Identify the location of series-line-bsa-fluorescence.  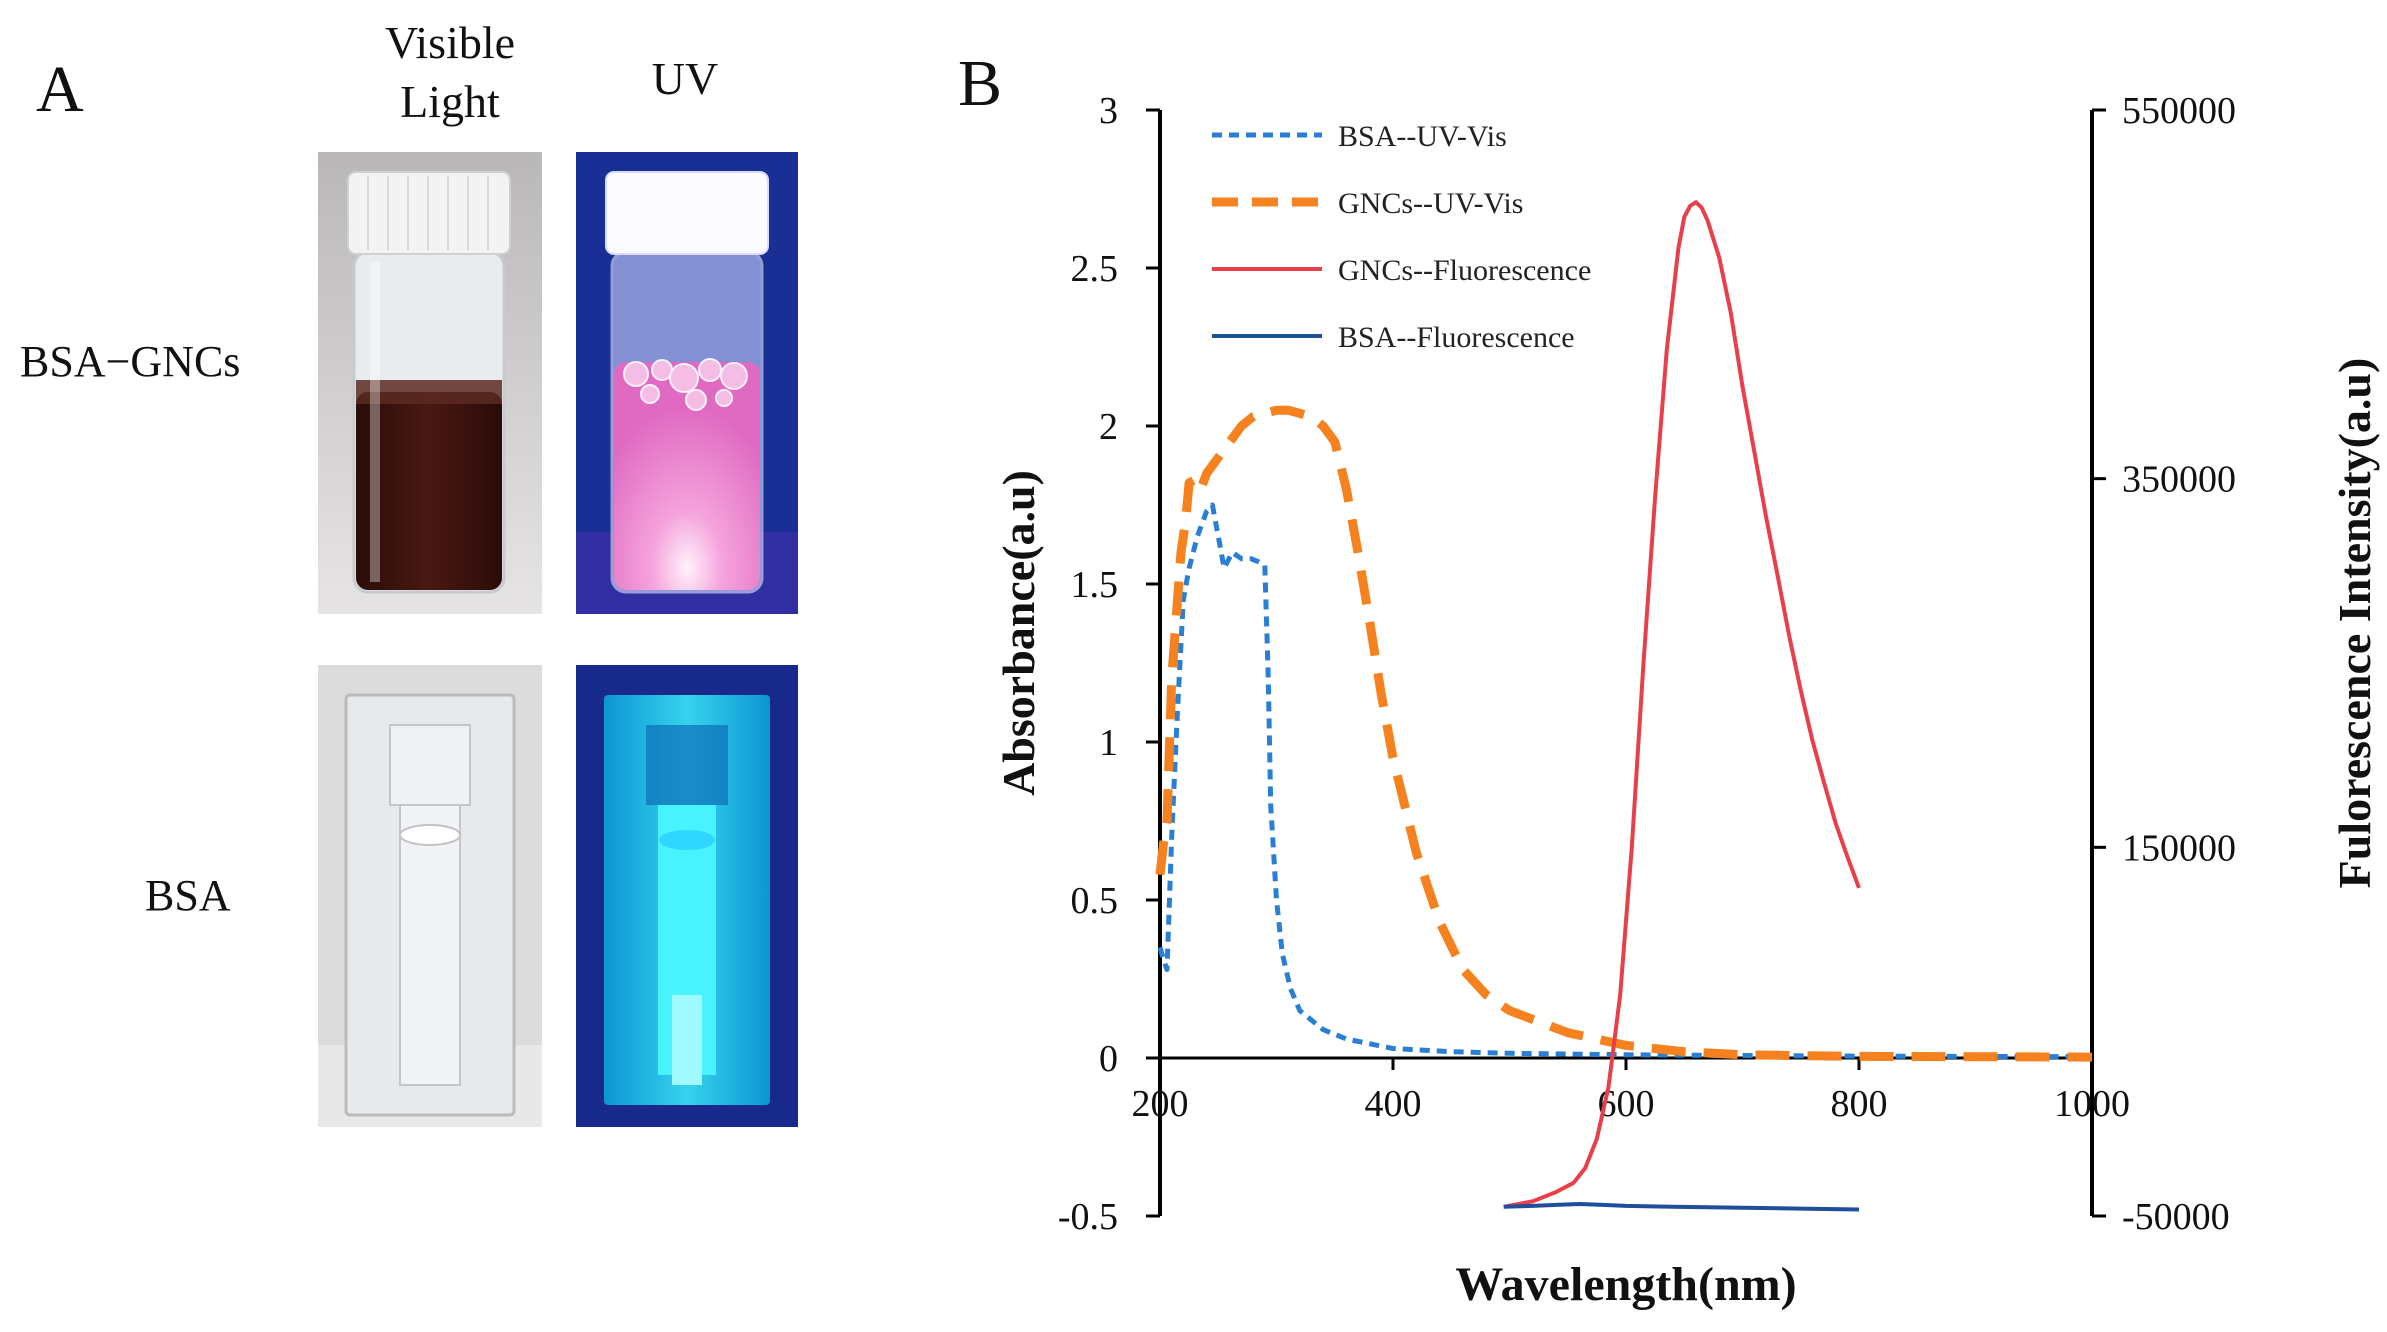
(1681, 1207).